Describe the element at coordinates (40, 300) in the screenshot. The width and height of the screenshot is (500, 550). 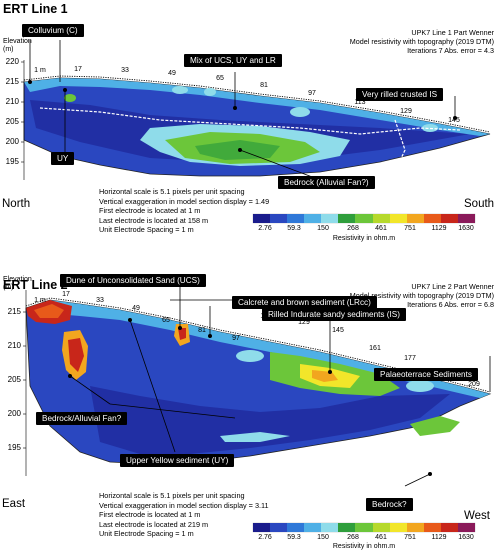
I see `electrode-label: 1 m` at that location.